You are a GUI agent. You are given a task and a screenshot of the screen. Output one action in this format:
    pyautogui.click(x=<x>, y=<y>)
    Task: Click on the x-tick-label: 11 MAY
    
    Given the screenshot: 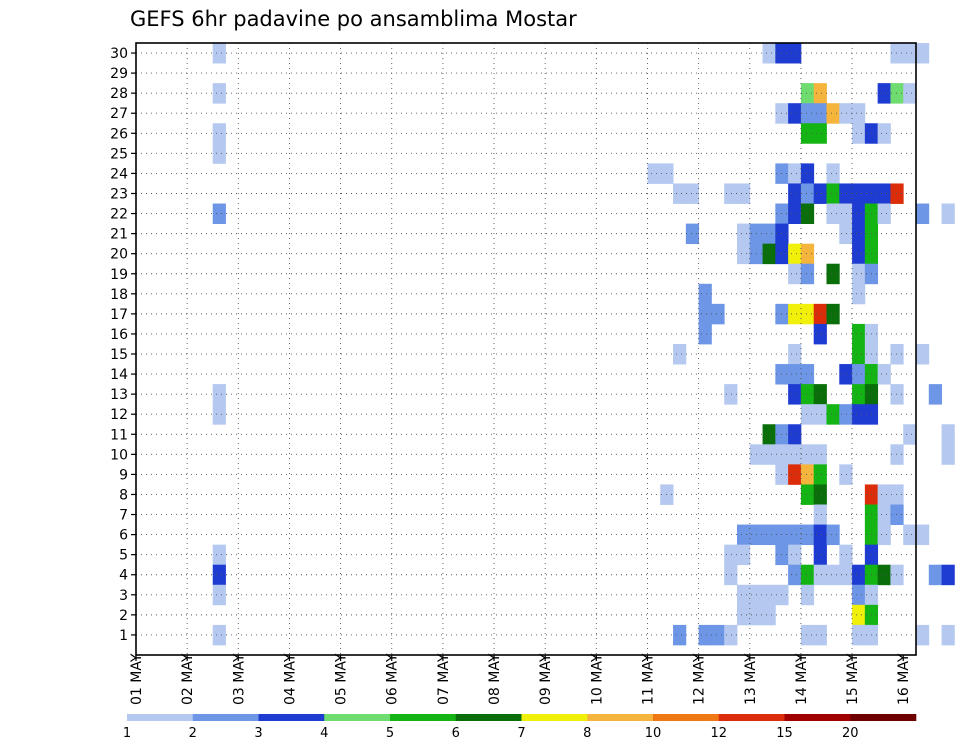 What is the action you would take?
    pyautogui.click(x=648, y=679)
    